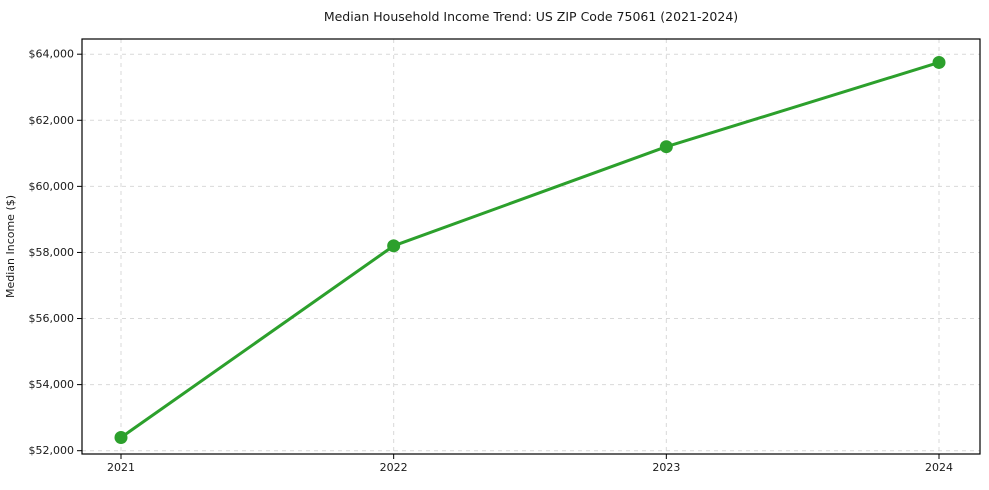 This screenshot has height=490, width=989. Describe the element at coordinates (52, 384) in the screenshot. I see `y-tick-label: $54,000` at that location.